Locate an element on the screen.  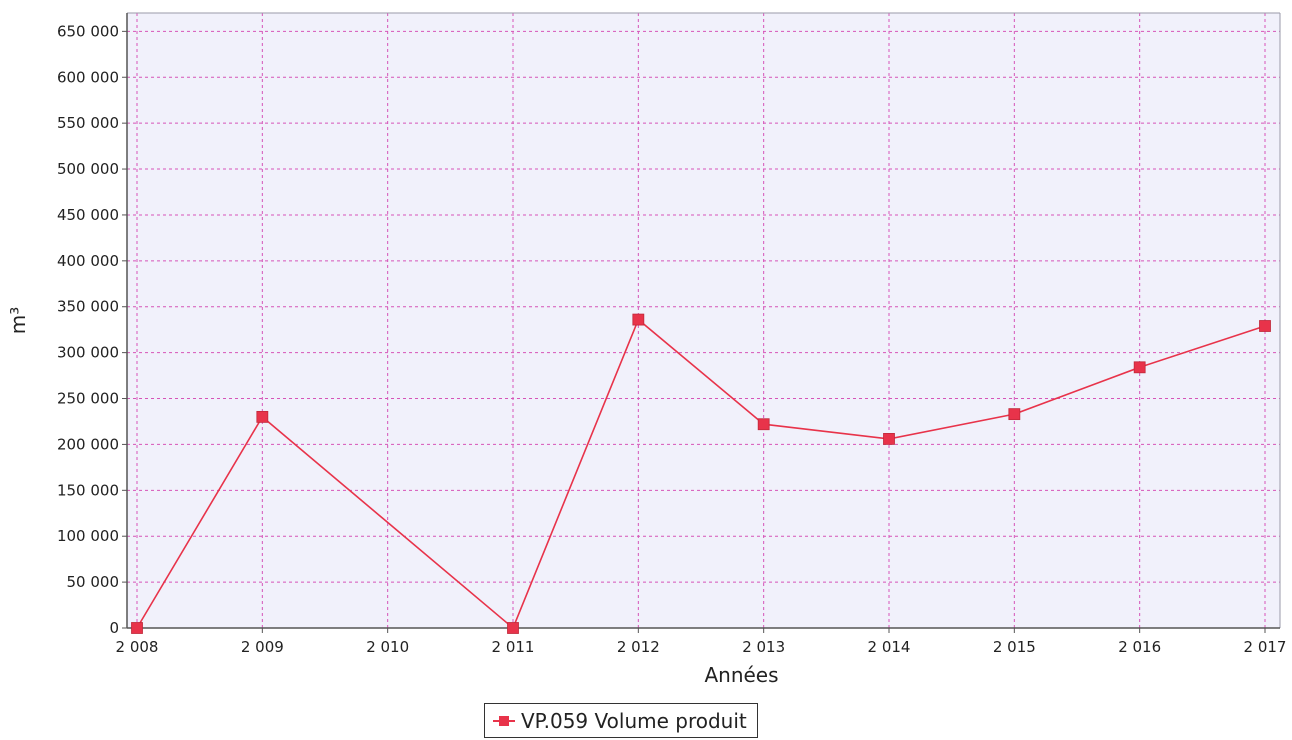
y-tick-label: 100 000 is located at coordinates (88, 536).